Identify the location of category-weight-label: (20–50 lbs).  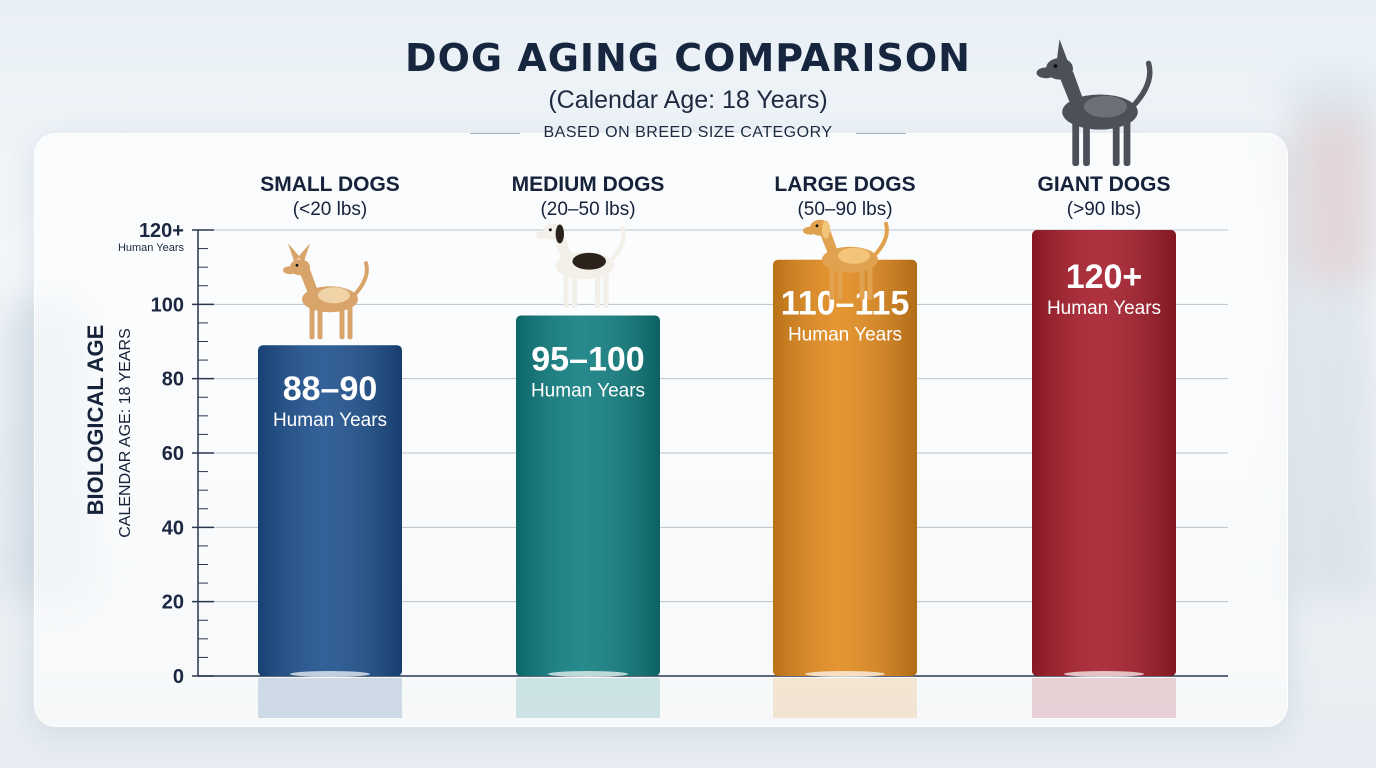
(587, 209).